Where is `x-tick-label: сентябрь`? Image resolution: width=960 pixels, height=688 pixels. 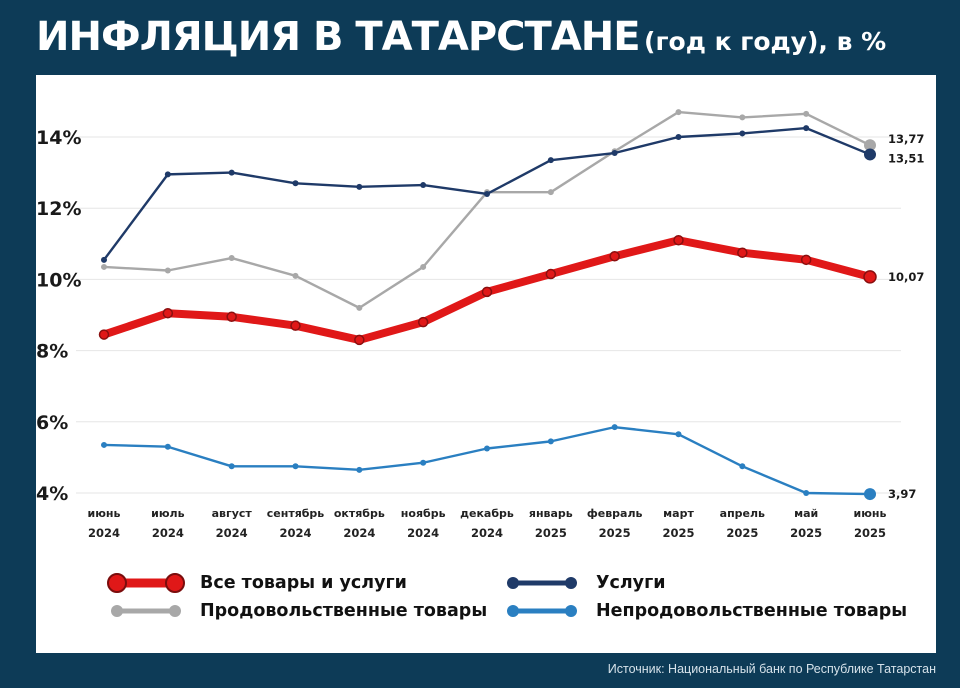
x-tick-label: сентябрь is located at coordinates (296, 513).